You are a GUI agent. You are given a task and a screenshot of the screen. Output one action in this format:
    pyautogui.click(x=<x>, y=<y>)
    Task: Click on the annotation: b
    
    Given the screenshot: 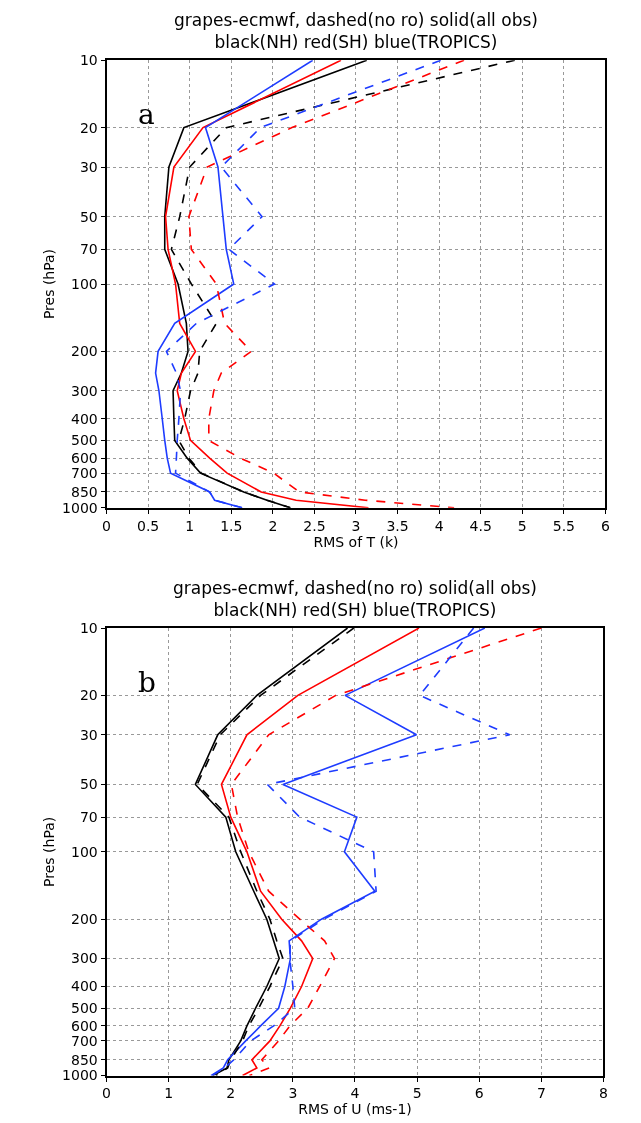 What is the action you would take?
    pyautogui.click(x=147, y=682)
    